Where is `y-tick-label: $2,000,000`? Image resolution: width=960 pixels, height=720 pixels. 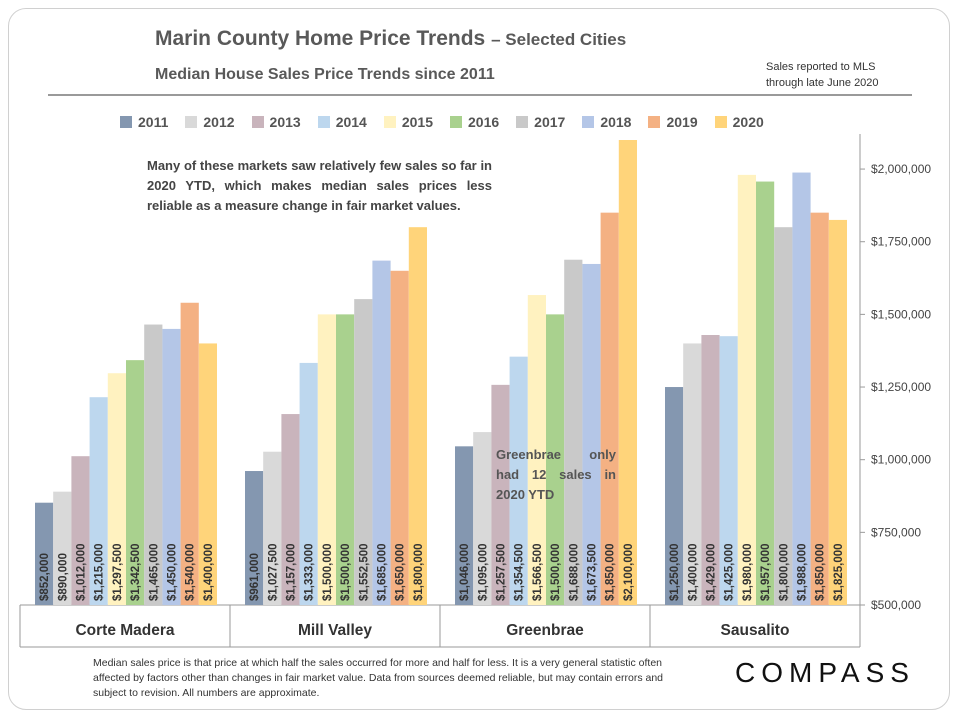 y-tick-label: $2,000,000 is located at coordinates (901, 169).